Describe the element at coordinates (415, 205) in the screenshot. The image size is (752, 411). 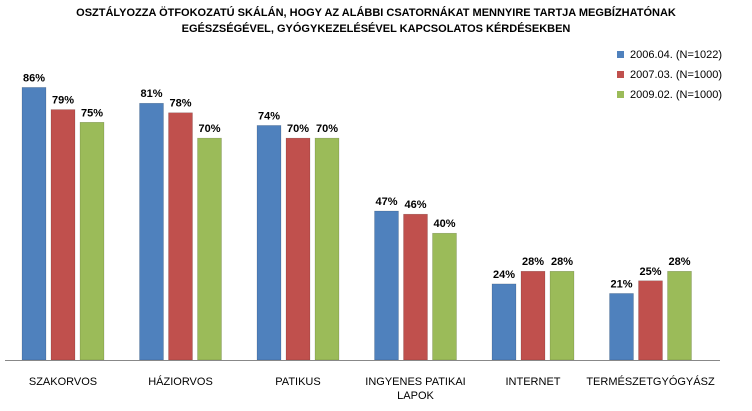
I see `data-label: 46%` at that location.